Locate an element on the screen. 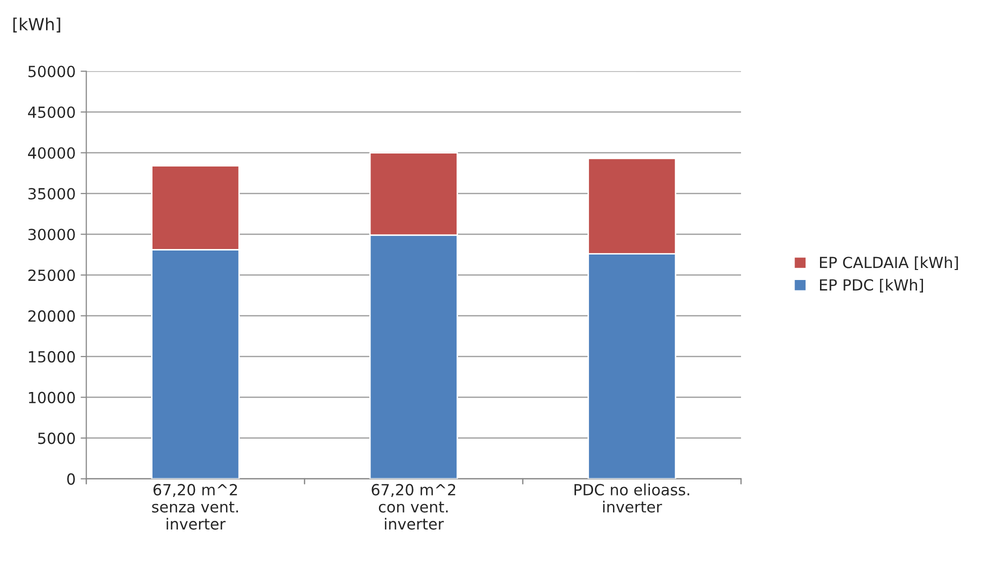 This screenshot has width=992, height=570. y-tick-label: 35000 is located at coordinates (51, 194).